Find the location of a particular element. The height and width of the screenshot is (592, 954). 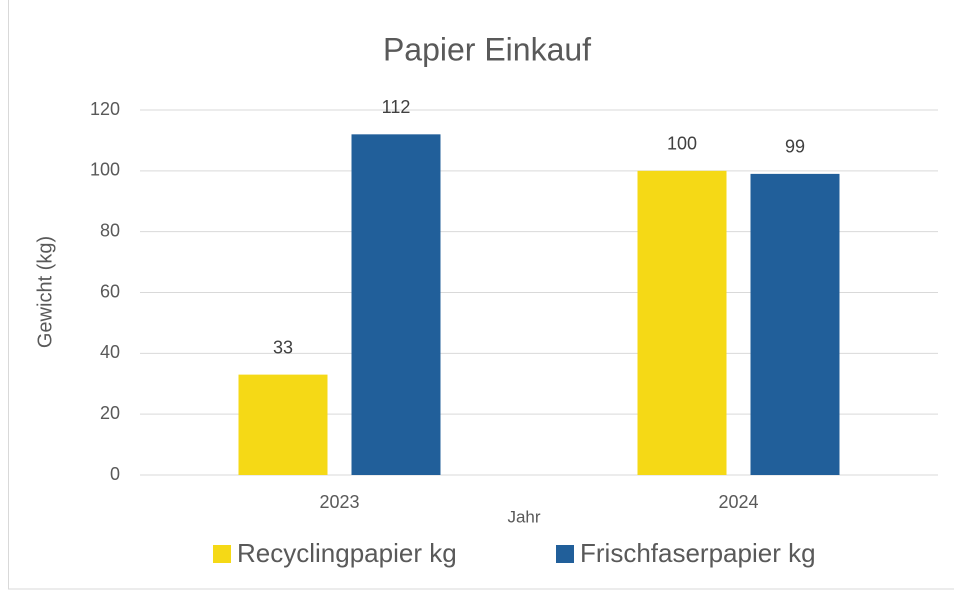

x-tick-label: 2023 is located at coordinates (339, 502).